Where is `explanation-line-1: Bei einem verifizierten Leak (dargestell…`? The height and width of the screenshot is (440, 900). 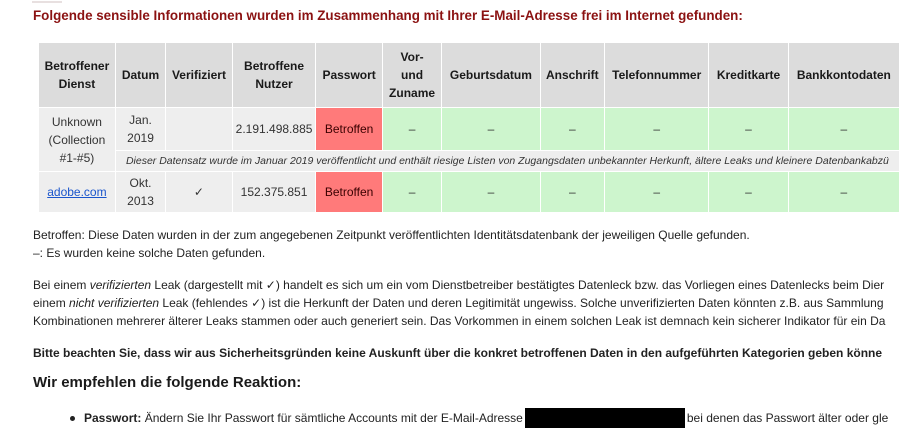
explanation-line-1: Bei einem verifizierten Leak (dargestell… is located at coordinates (459, 285).